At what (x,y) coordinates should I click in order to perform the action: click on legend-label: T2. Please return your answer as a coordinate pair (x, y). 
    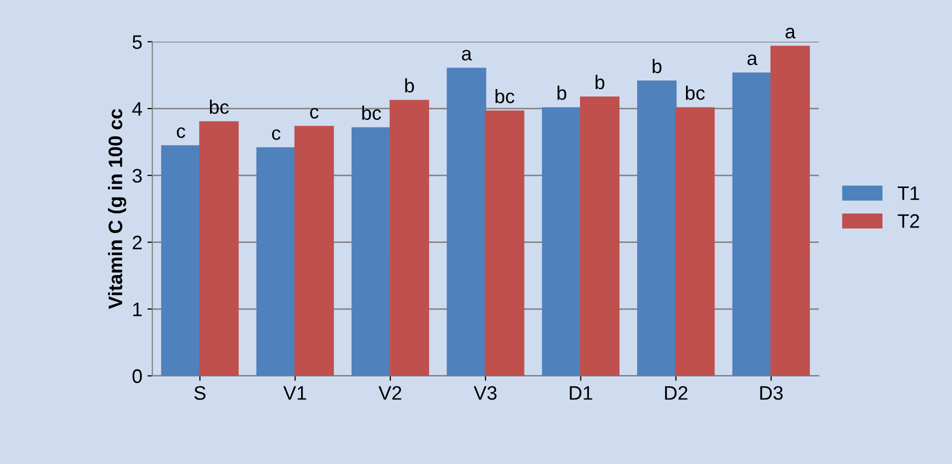
    Looking at the image, I should click on (909, 221).